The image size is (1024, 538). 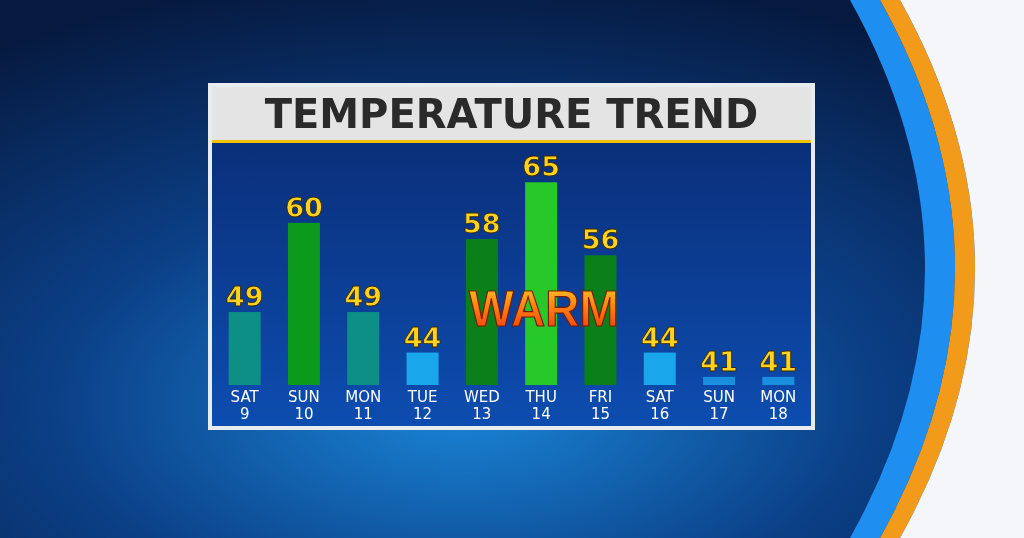 What do you see at coordinates (481, 405) in the screenshot?
I see `x-tick-label: WED 13` at bounding box center [481, 405].